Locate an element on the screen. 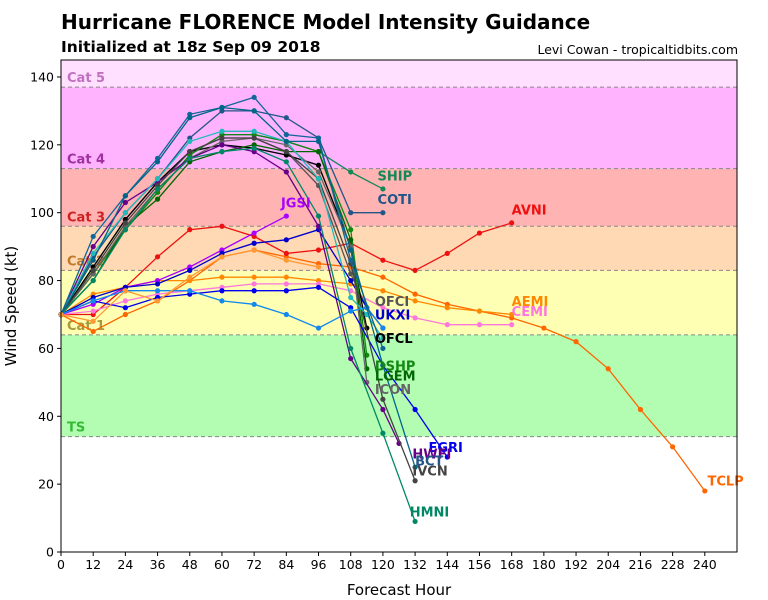  x-tick-label: 132 is located at coordinates (415, 564).